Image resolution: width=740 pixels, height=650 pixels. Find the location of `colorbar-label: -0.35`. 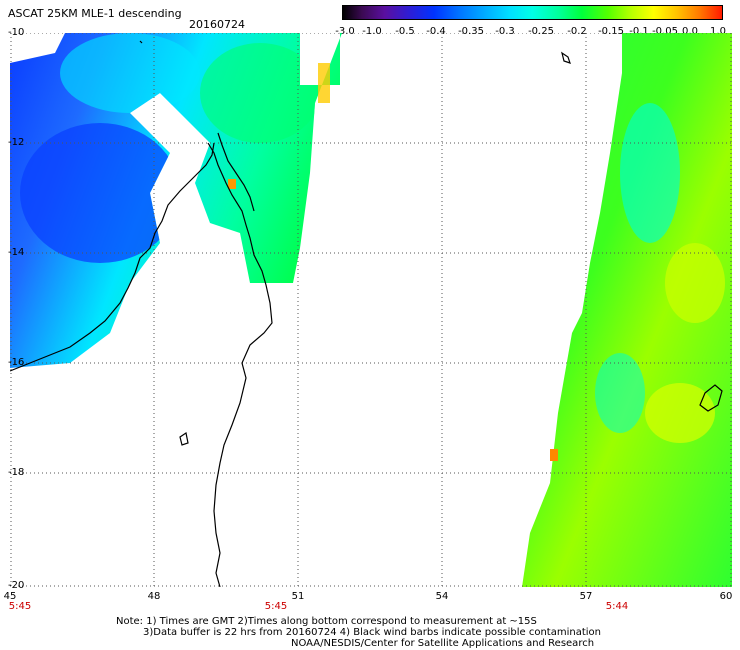

colorbar-label: -0.35 is located at coordinates (471, 31).